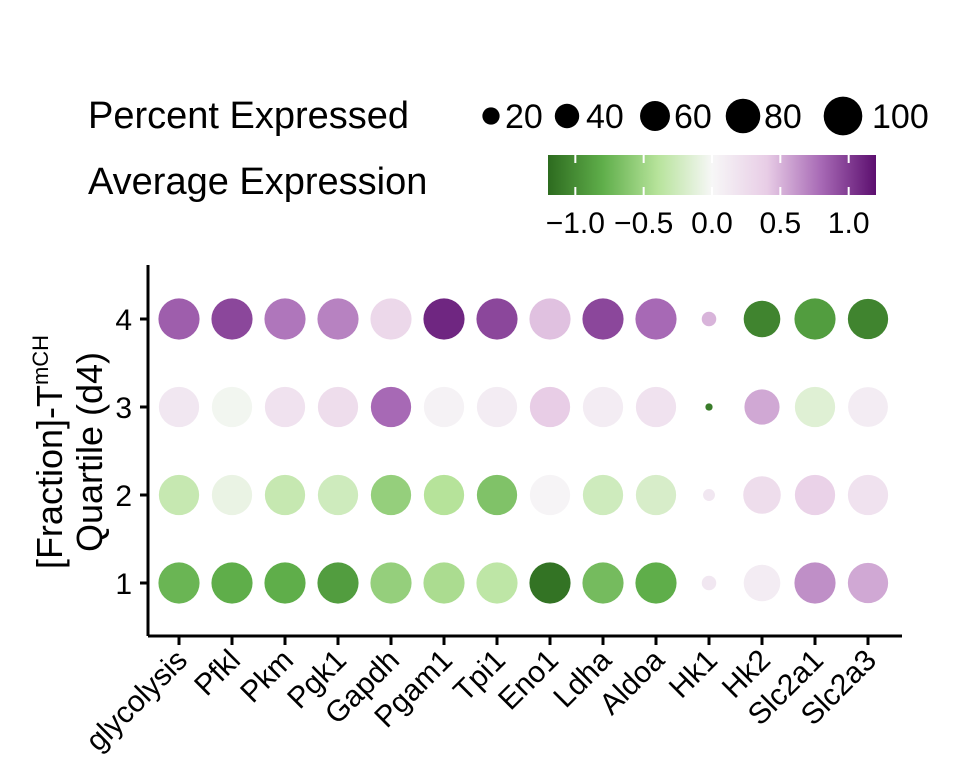  I want to click on dot-Gapdh-q3, so click(391, 407).